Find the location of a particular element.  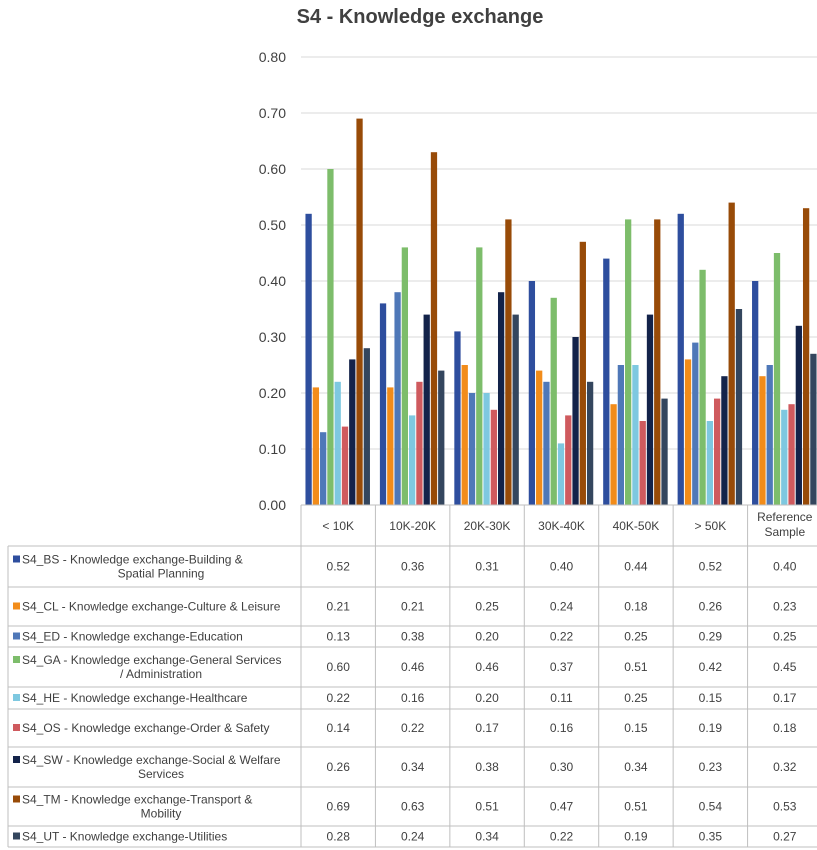

data-value: 0.44 is located at coordinates (636, 567).